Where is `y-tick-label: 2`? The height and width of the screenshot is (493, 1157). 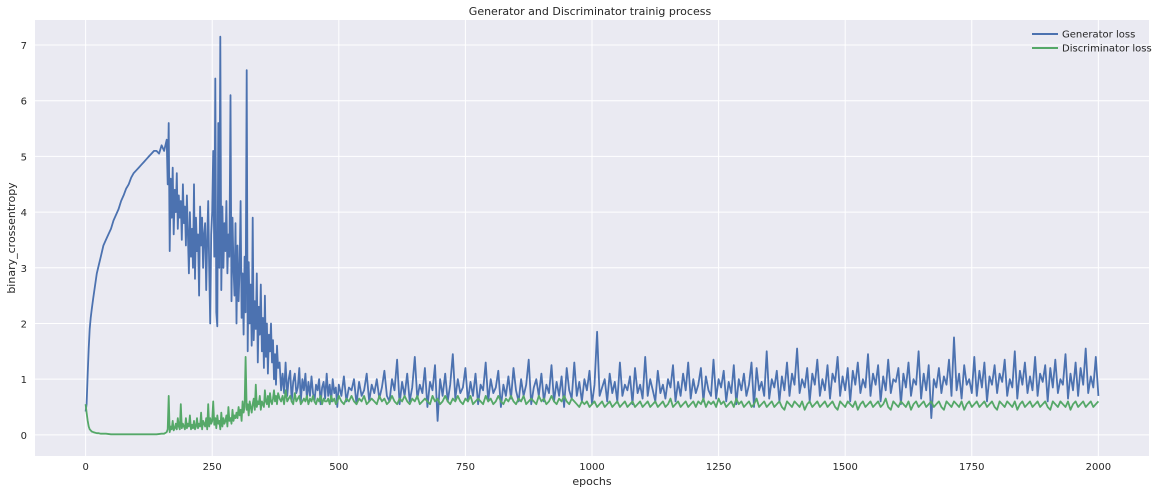
y-tick-label: 2 is located at coordinates (24, 324).